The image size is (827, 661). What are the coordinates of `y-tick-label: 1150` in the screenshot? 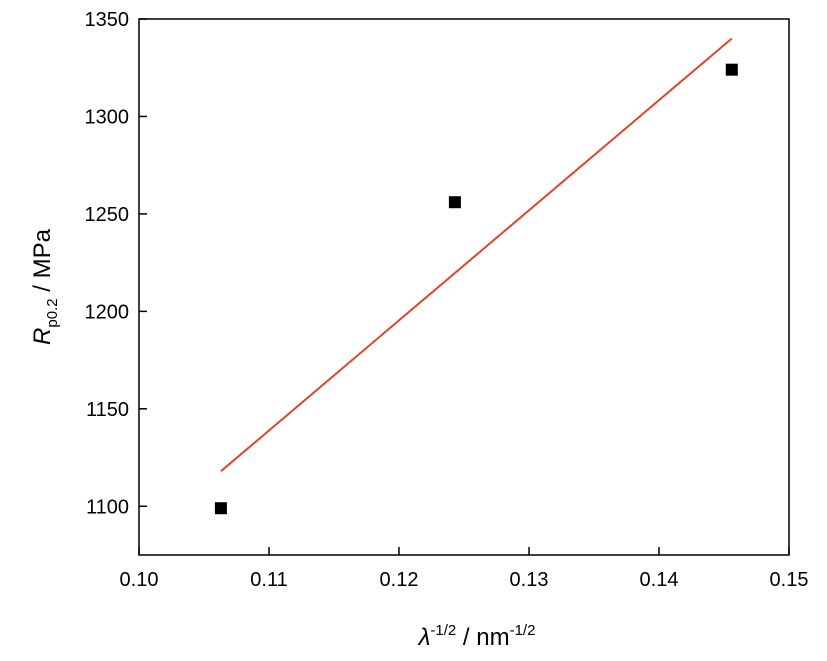 It's located at (107, 410).